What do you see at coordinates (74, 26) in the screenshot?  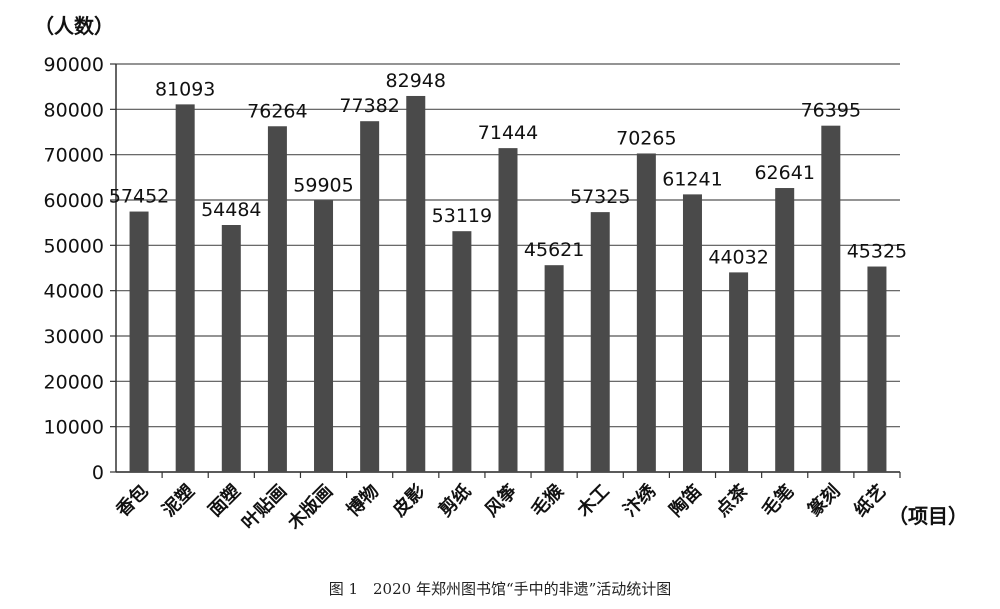 I see `y-axis-title: （人数）` at bounding box center [74, 26].